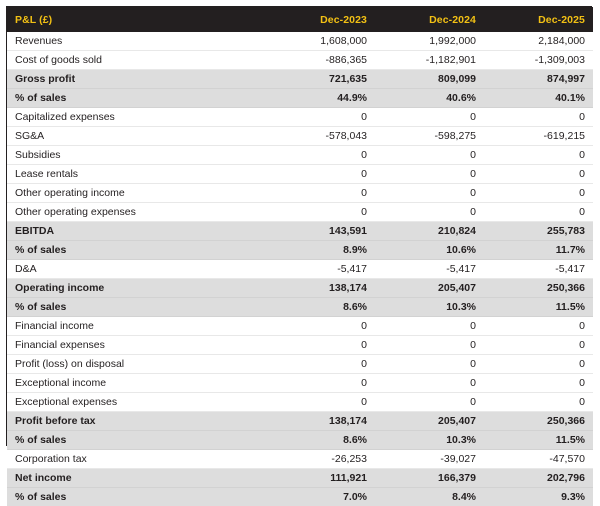 The width and height of the screenshot is (600, 506). Describe the element at coordinates (320, 79) in the screenshot. I see `row-value: 721,635` at that location.